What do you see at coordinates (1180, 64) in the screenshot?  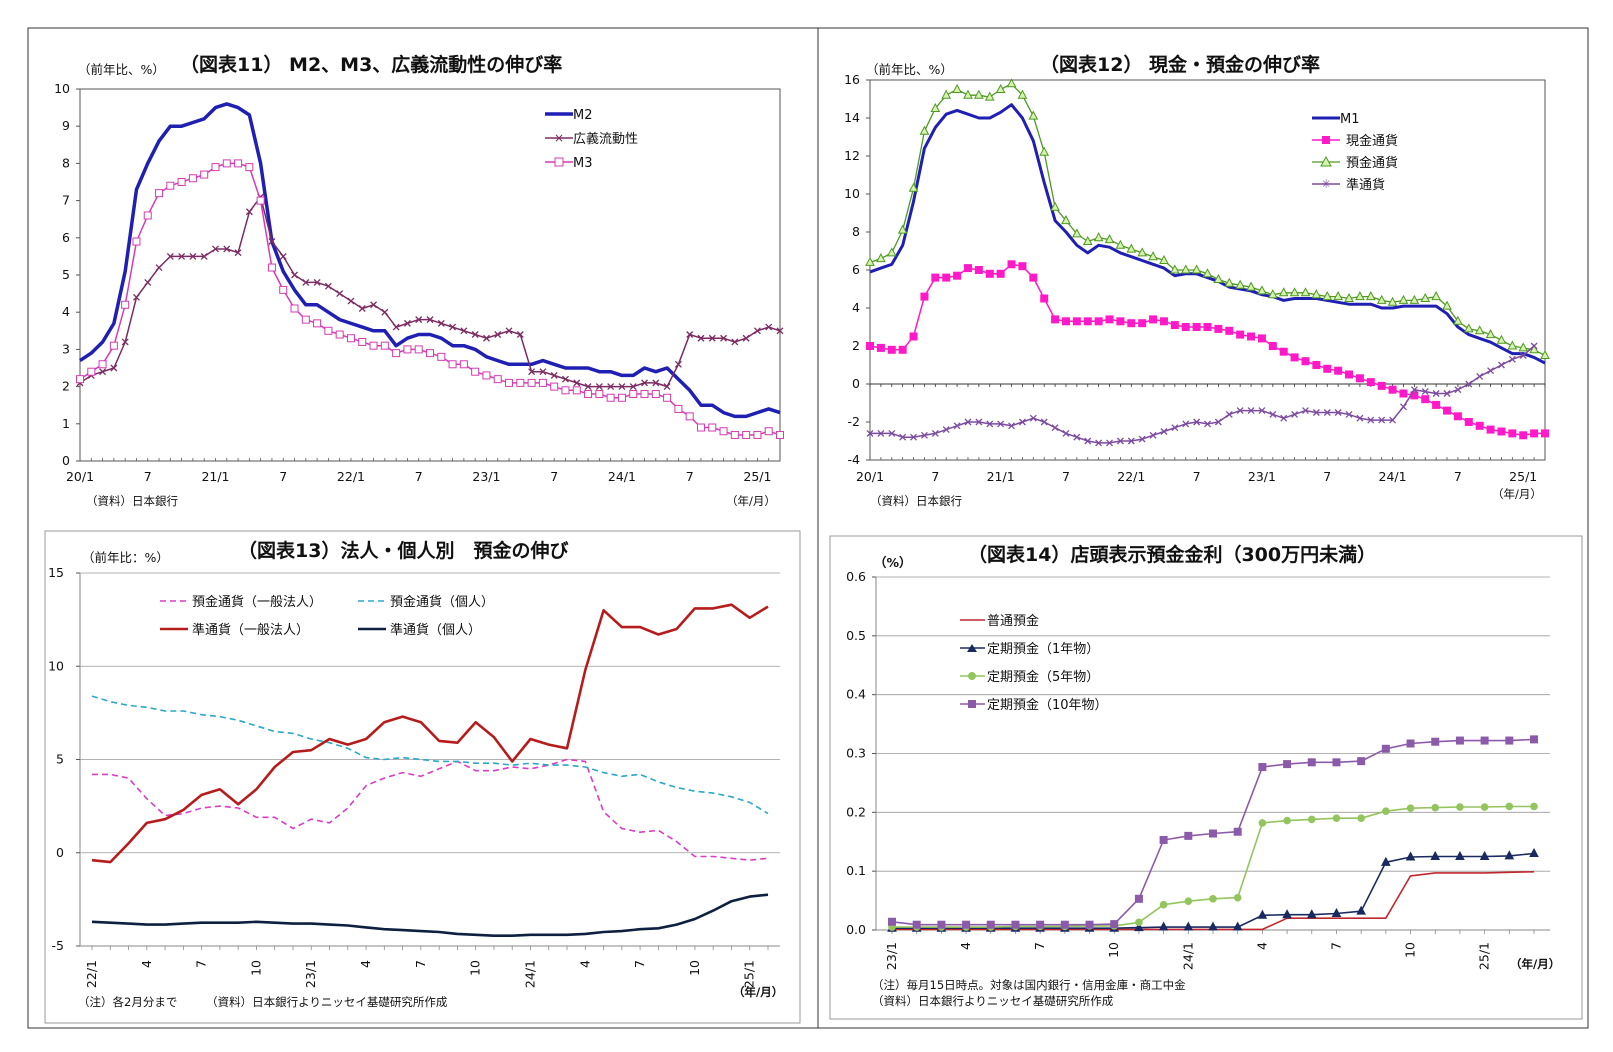 I see `chart12-title: （図表12） 現金・預金の伸び率` at bounding box center [1180, 64].